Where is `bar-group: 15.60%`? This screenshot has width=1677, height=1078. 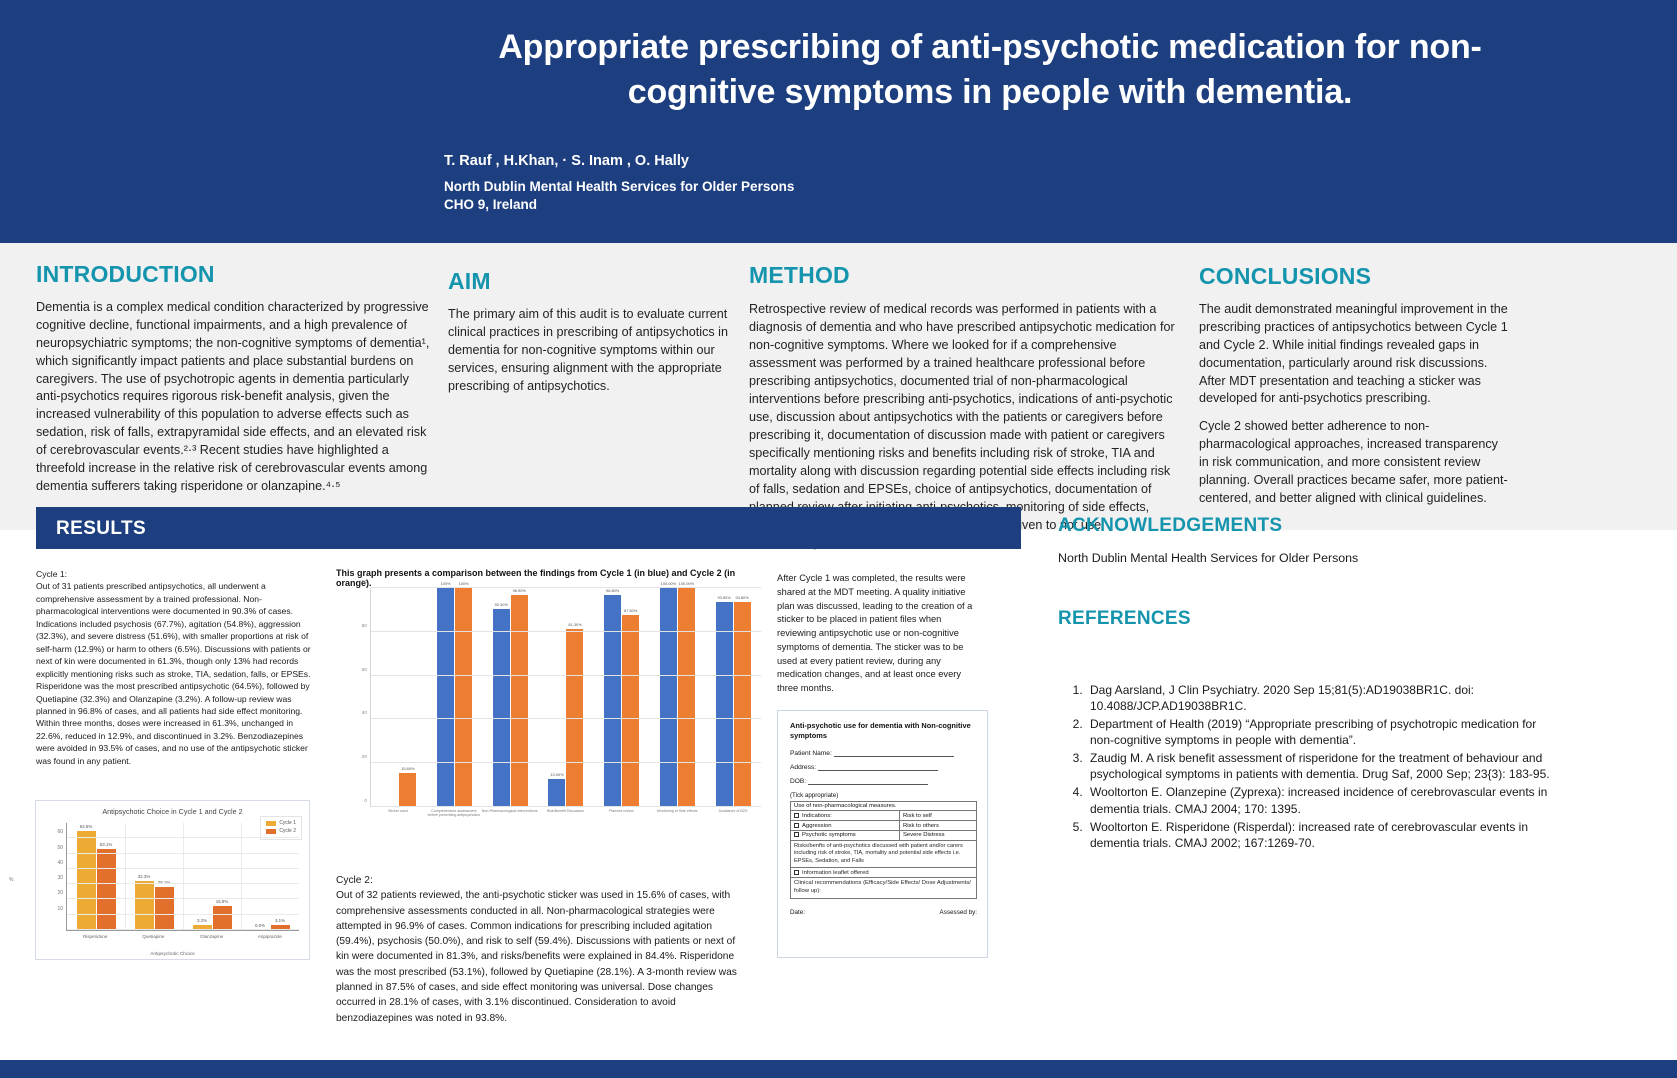 bar-group: 15.60% is located at coordinates (399, 697).